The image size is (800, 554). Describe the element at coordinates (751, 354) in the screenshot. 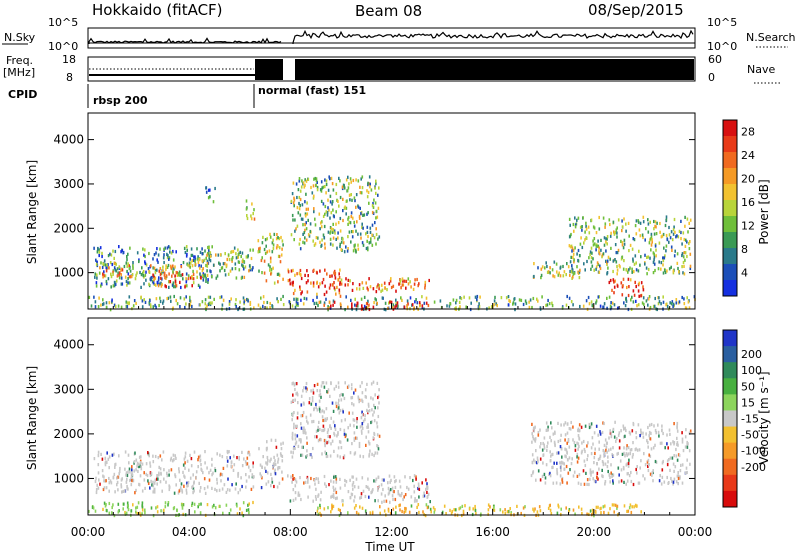

I see `velocity-colorbar-tick-0: 200` at that location.